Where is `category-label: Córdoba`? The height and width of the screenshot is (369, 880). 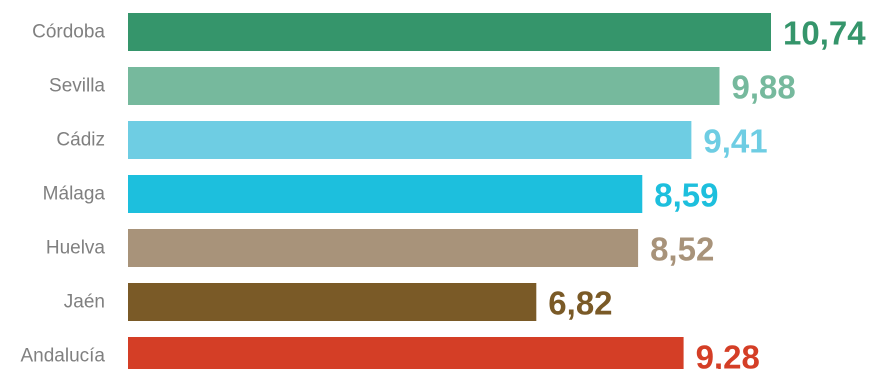 category-label: Córdoba is located at coordinates (68, 32).